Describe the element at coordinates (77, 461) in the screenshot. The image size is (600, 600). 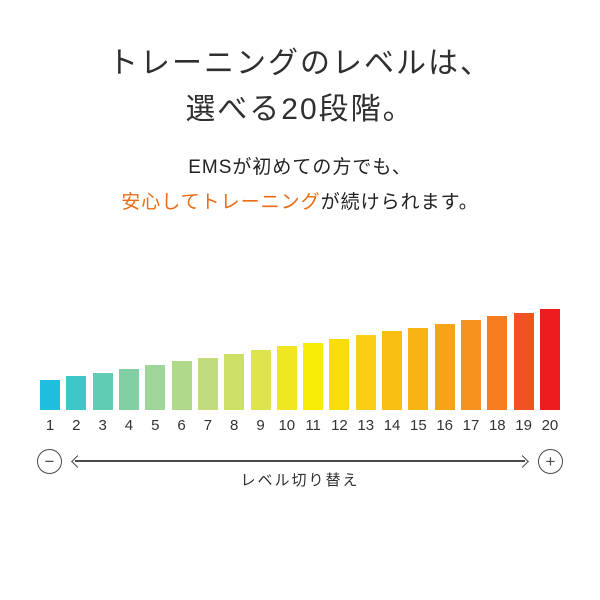
I see `arrow-left-head` at that location.